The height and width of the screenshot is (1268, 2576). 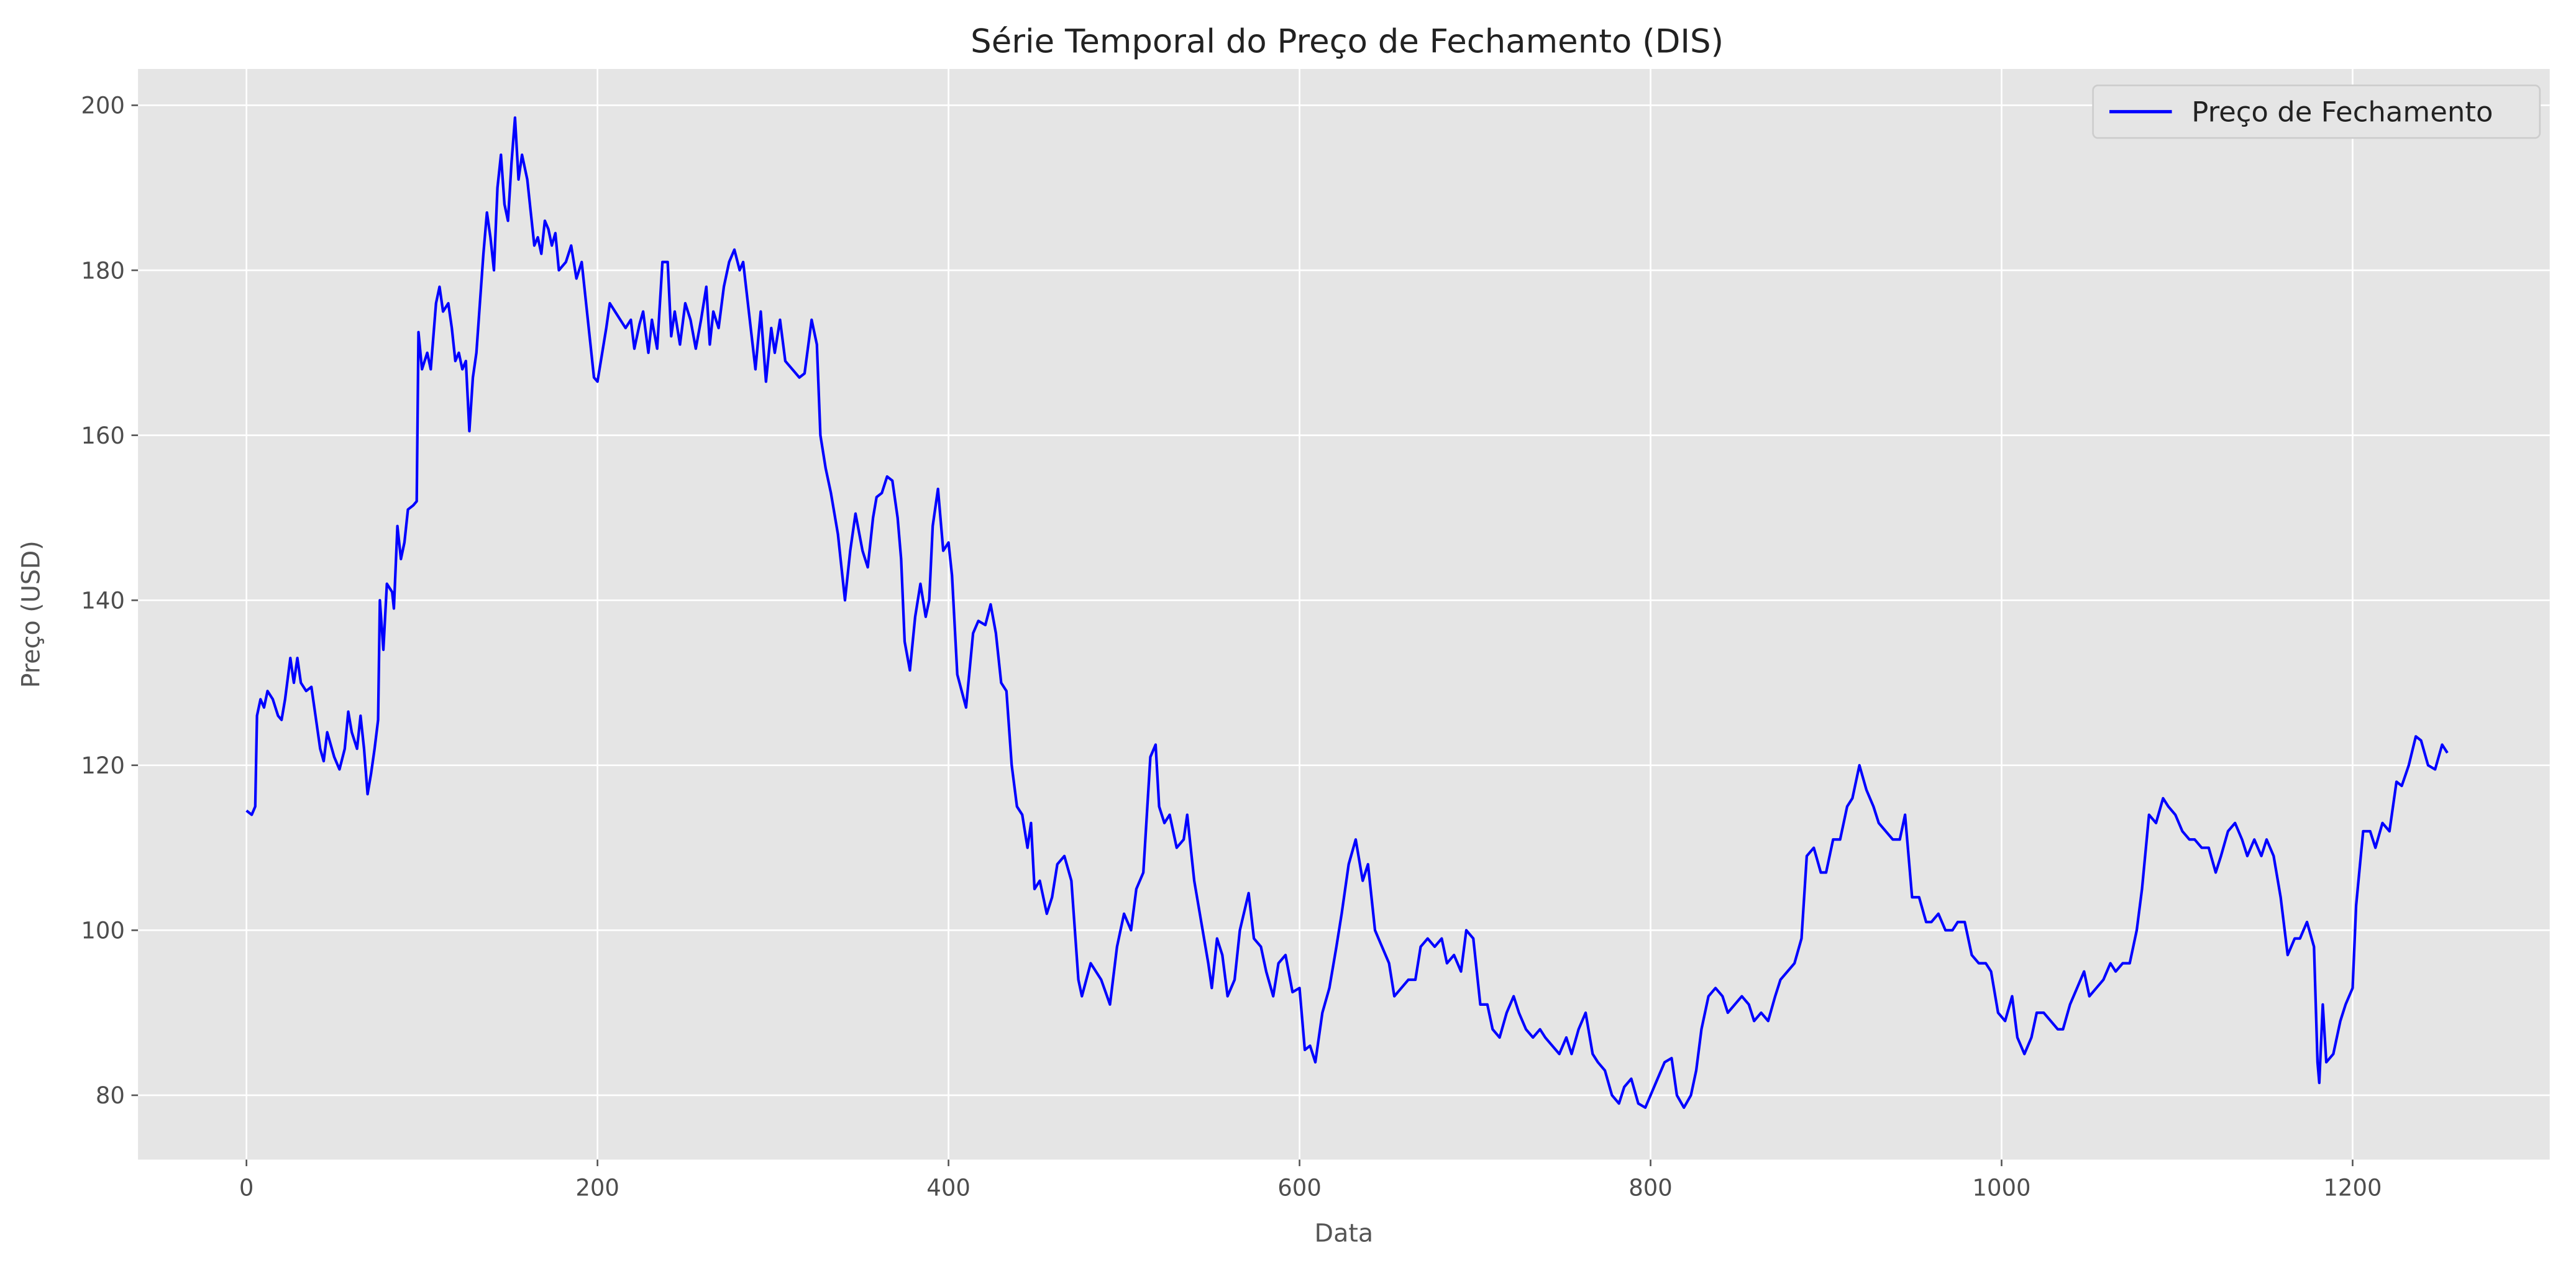 What do you see at coordinates (103, 270) in the screenshot?
I see `y-tick-label: 180` at bounding box center [103, 270].